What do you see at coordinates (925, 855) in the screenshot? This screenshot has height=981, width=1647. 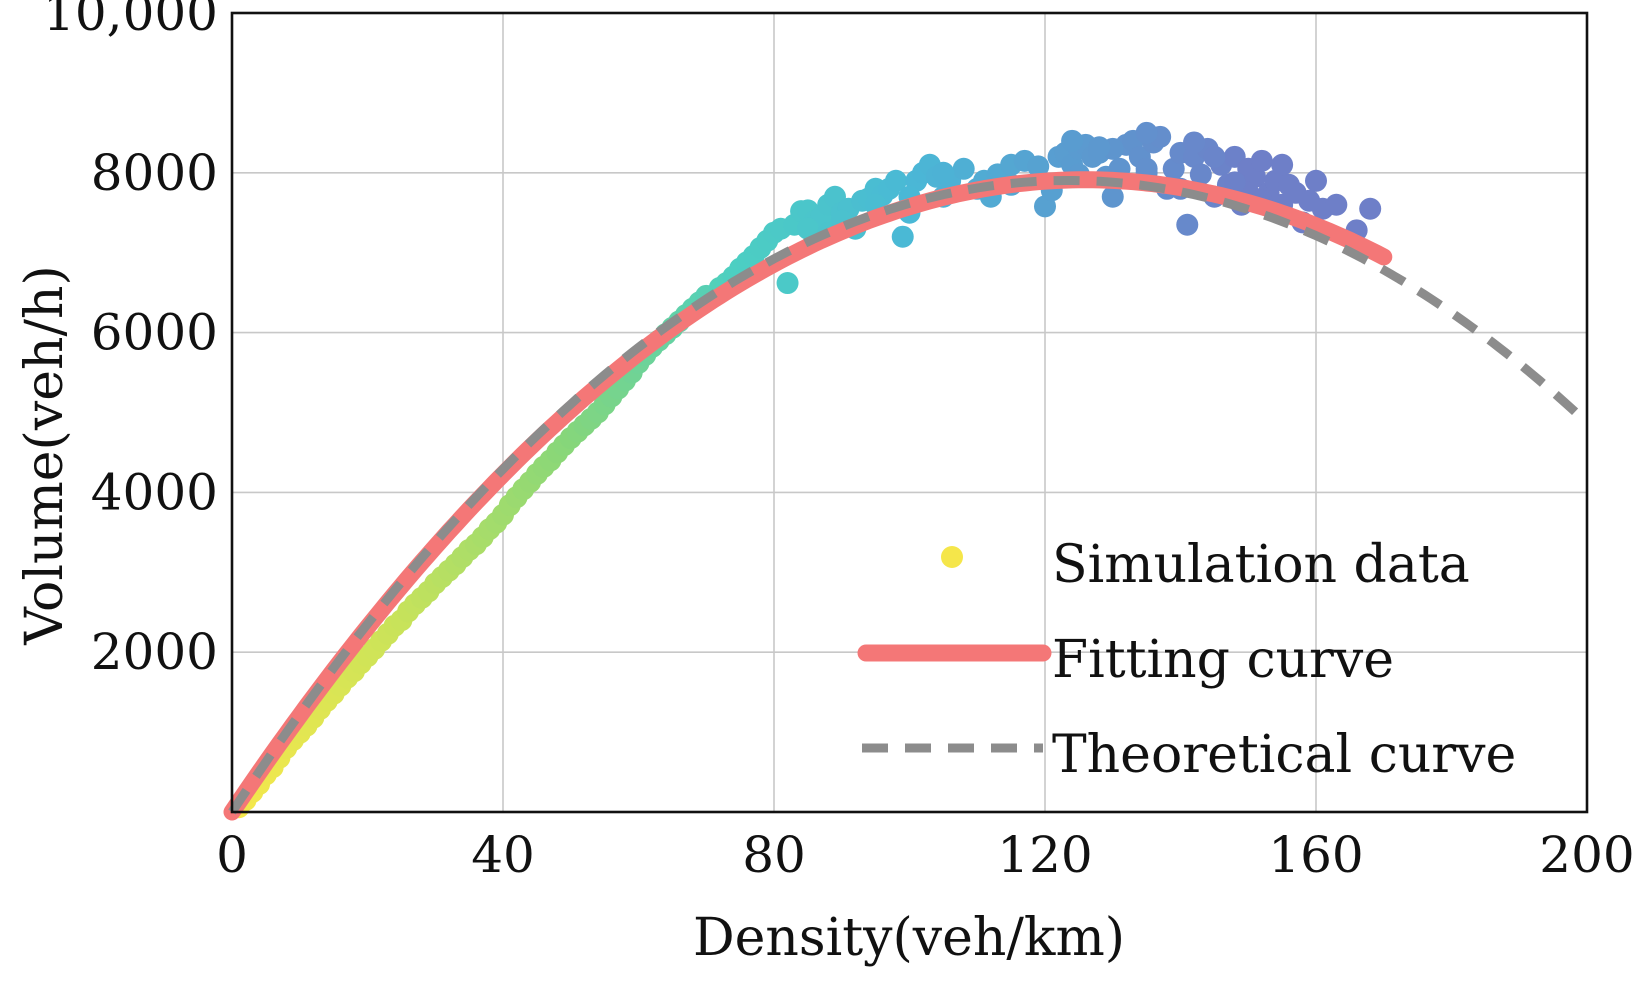 I see `x-axis-ticks: 0 40 80 120 160 200` at bounding box center [925, 855].